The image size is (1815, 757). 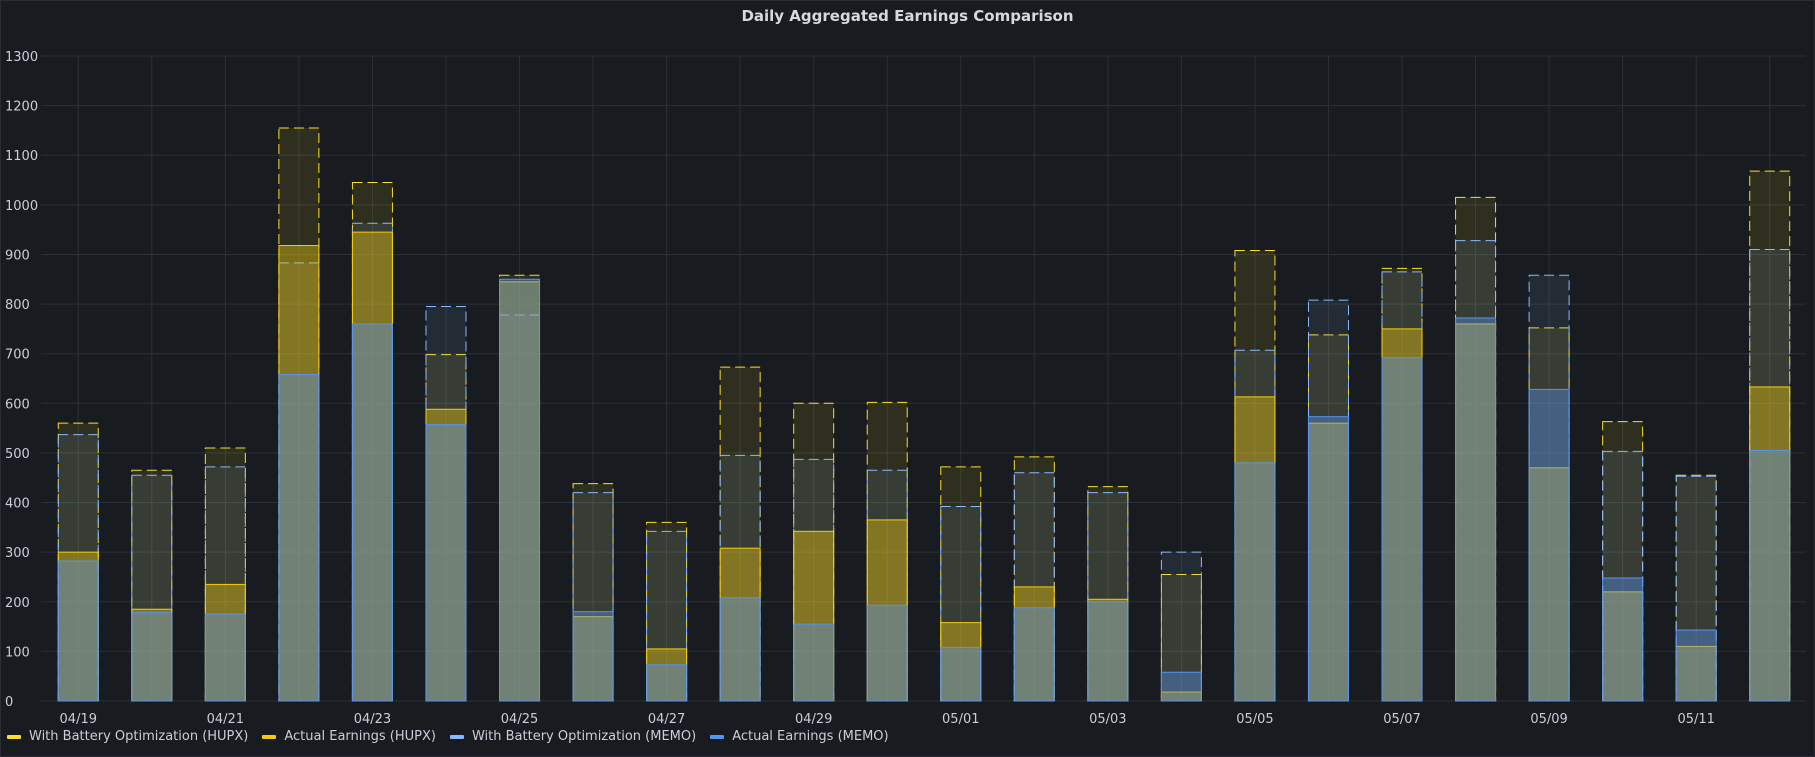 What do you see at coordinates (17, 404) in the screenshot?
I see `y-tick-label: 600` at bounding box center [17, 404].